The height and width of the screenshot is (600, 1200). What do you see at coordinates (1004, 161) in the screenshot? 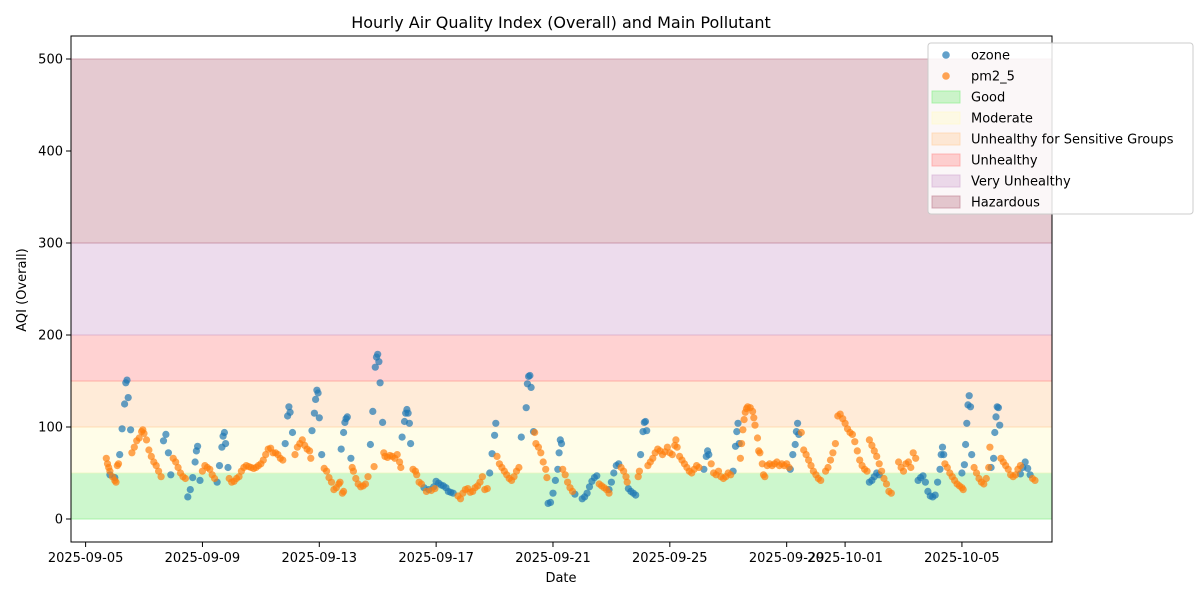
I see `legend-label: Unhealthy` at bounding box center [1004, 161].